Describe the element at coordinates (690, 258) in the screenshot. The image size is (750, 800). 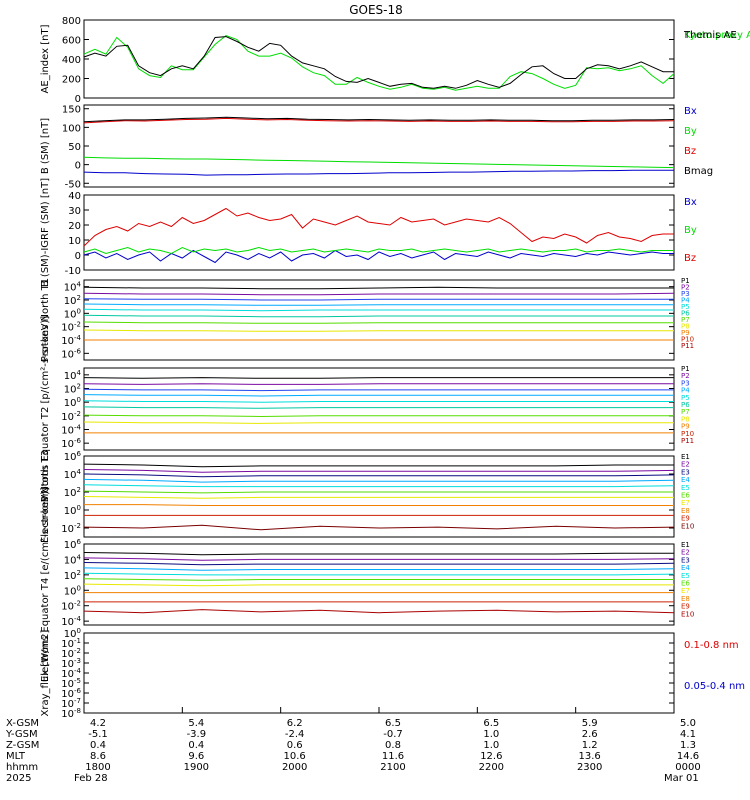
I see `legend-bz: Bz` at that location.